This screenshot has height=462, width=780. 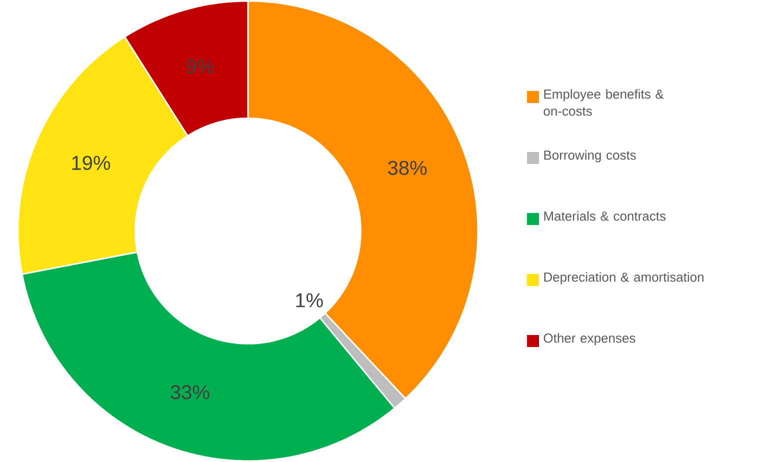 What do you see at coordinates (190, 392) in the screenshot?
I see `data-label: 33%` at bounding box center [190, 392].